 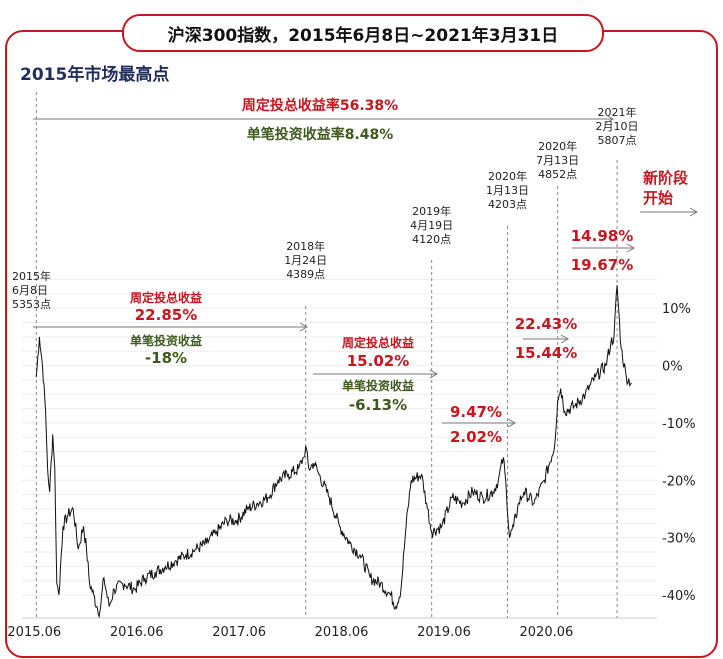 What do you see at coordinates (557, 160) in the screenshot?
I see `event-label: 7月13日` at bounding box center [557, 160].